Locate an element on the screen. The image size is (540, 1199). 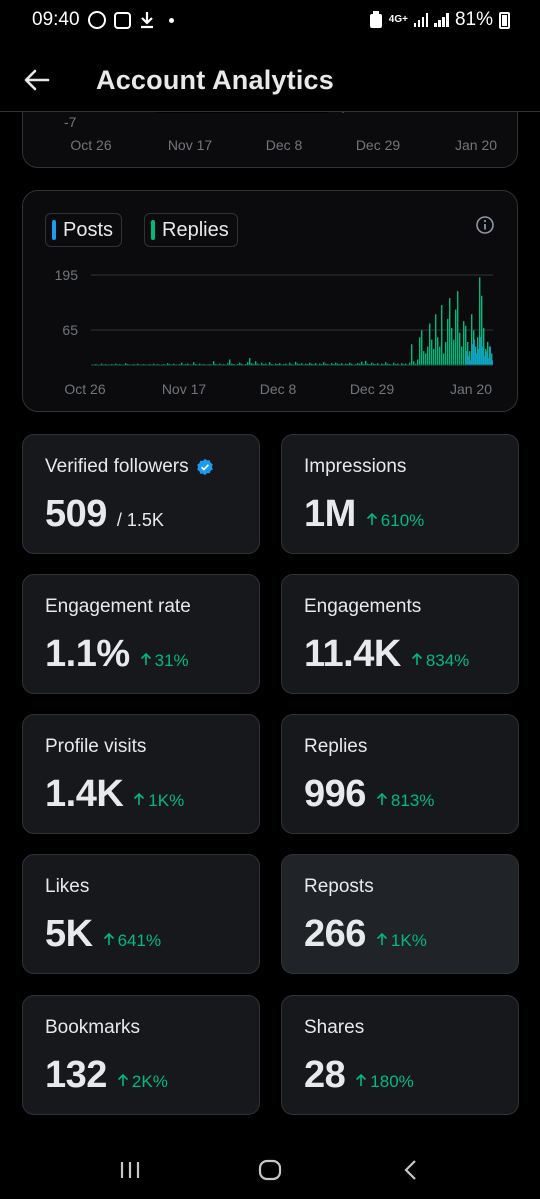
stat-label: Impressions is located at coordinates (355, 467).